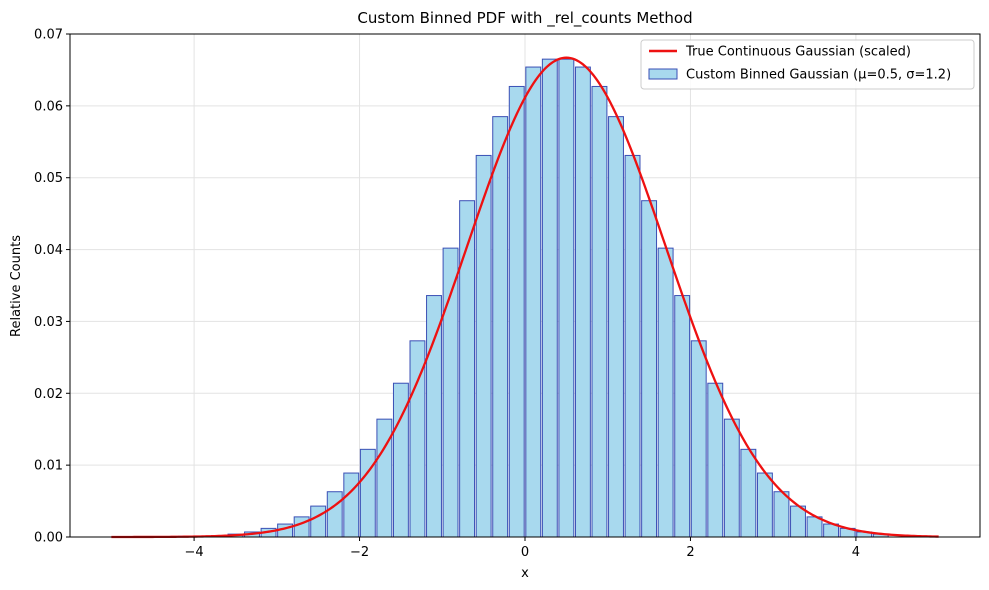 Image resolution: width=989 pixels, height=590 pixels. Describe the element at coordinates (525, 573) in the screenshot. I see `x-axis-label: x` at that location.